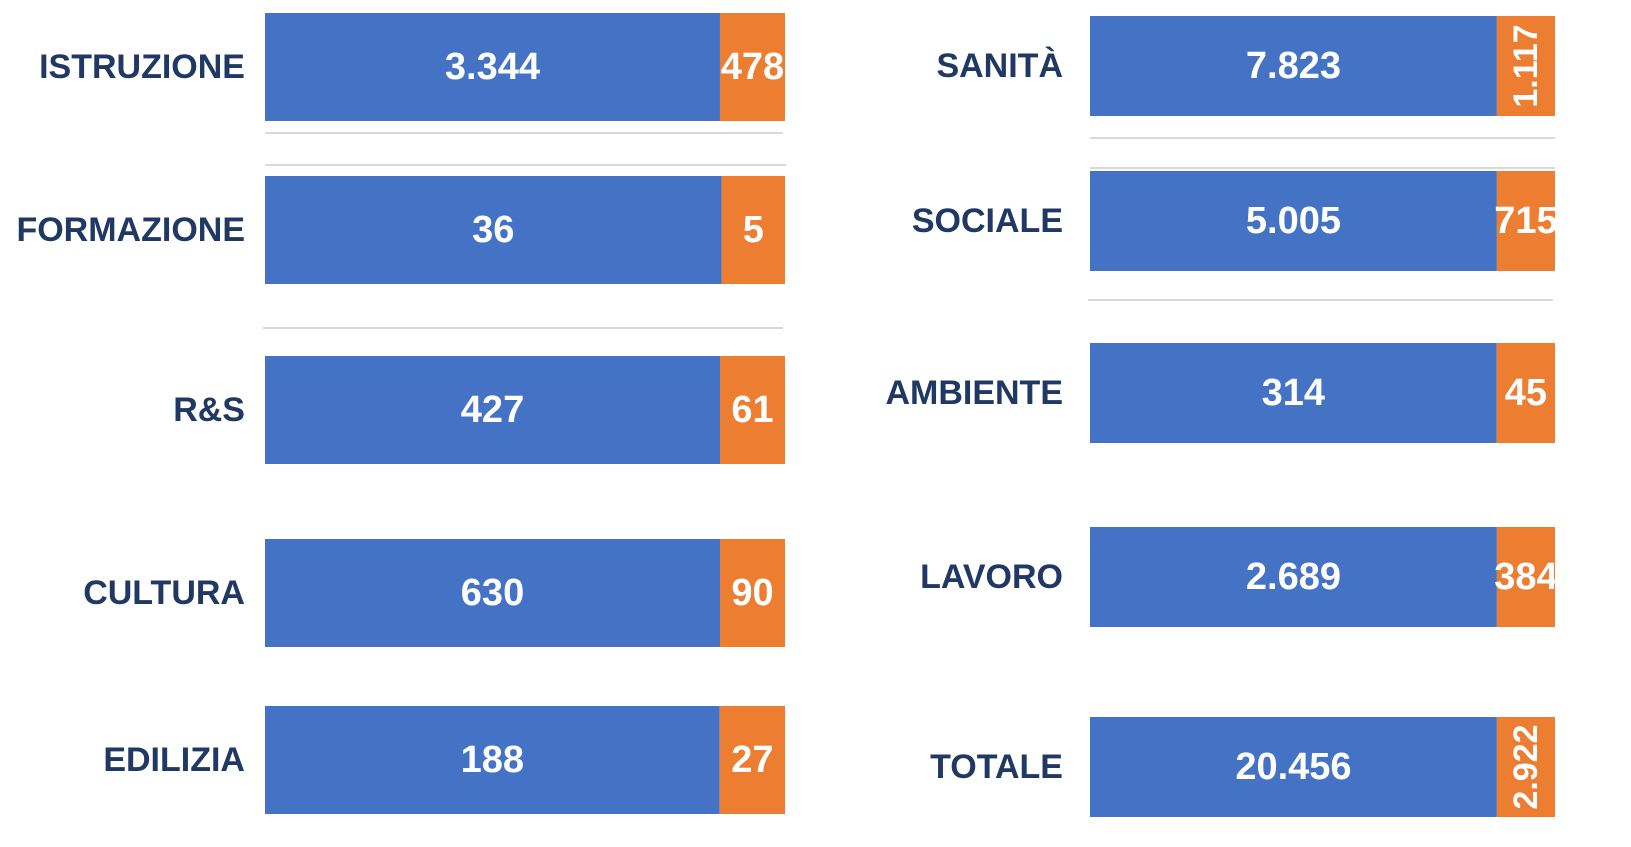  I want to click on category-label: AMBIENTE, so click(974, 393).